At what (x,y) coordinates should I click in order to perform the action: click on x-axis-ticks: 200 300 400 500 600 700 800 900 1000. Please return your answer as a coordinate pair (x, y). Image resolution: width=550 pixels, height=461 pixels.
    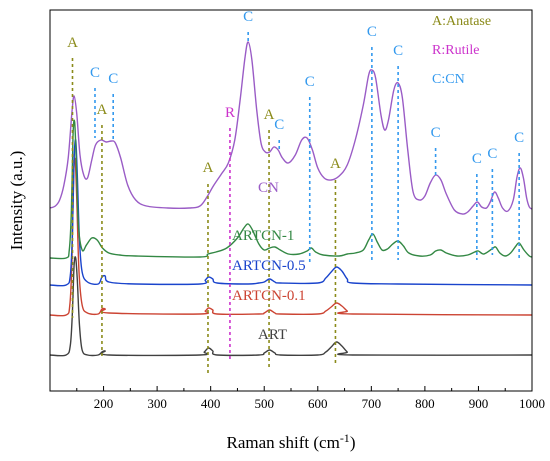
    Looking at the image, I should click on (310, 398).